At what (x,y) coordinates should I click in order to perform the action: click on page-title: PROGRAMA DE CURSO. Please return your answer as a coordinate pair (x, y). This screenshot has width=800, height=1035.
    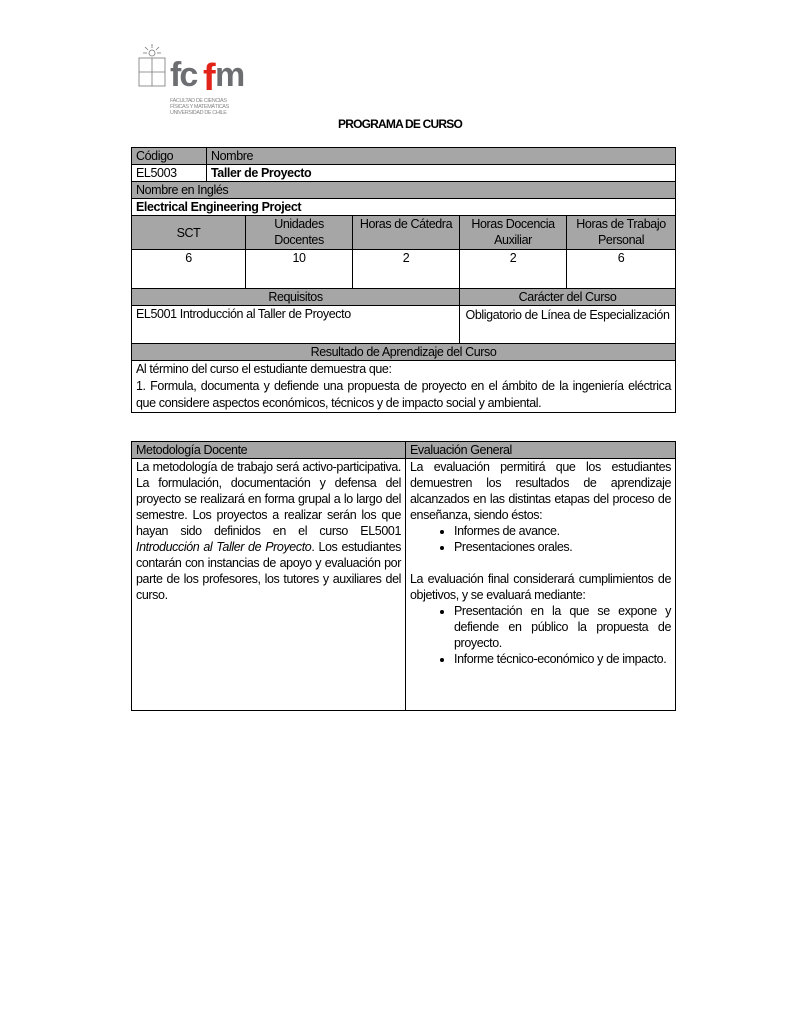
    Looking at the image, I should click on (400, 124).